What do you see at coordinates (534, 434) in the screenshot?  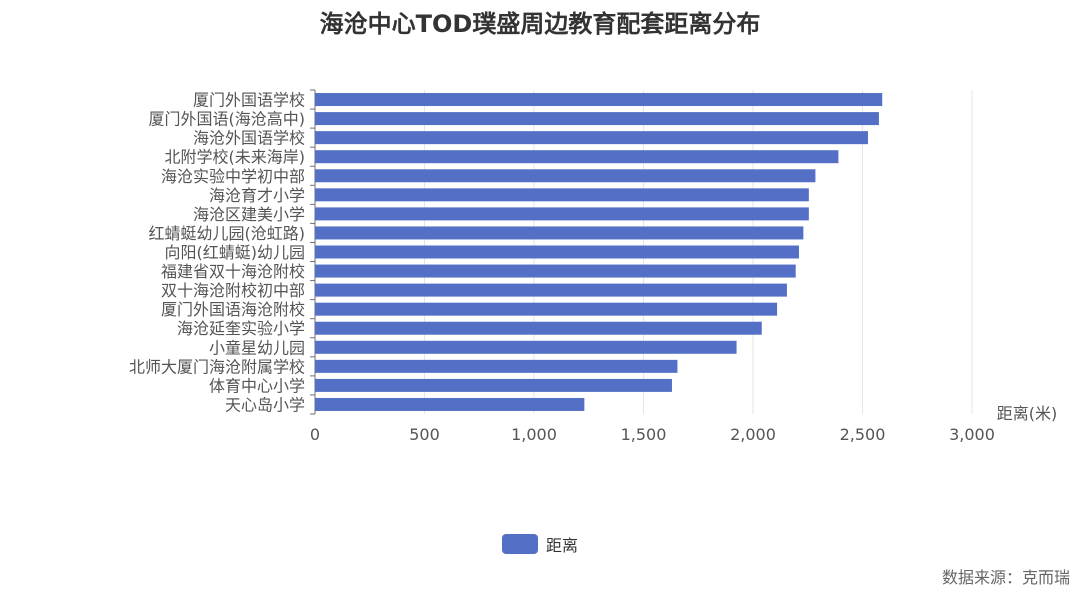 I see `x-tick-label: 1,000` at bounding box center [534, 434].